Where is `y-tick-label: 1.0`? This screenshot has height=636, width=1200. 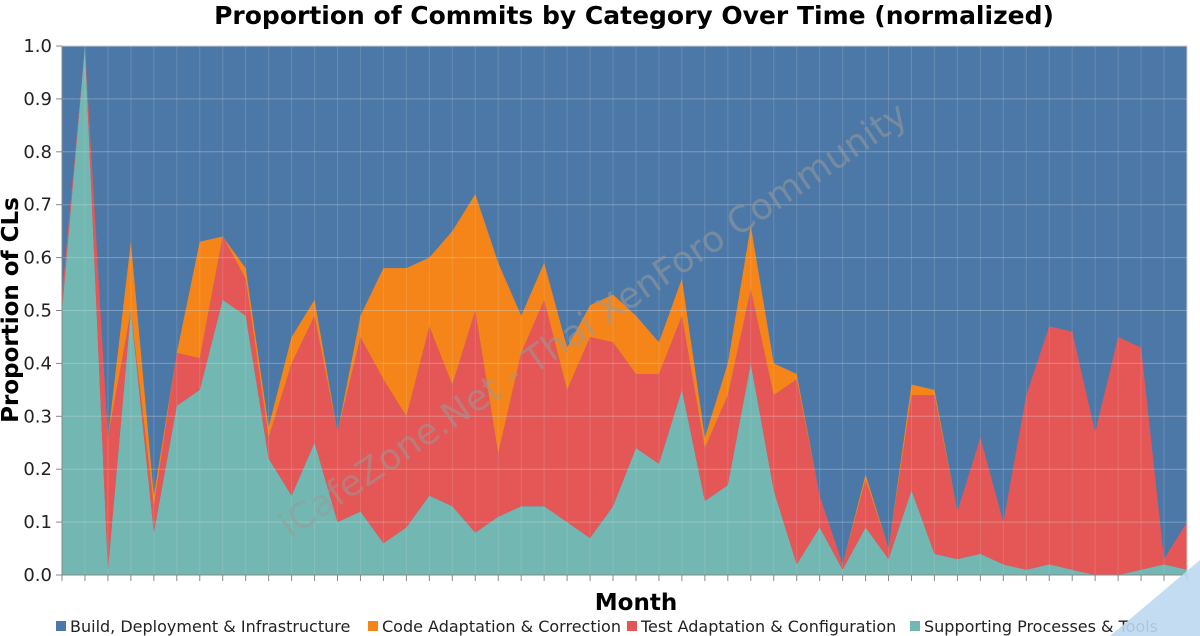 y-tick-label: 1.0 is located at coordinates (37, 46).